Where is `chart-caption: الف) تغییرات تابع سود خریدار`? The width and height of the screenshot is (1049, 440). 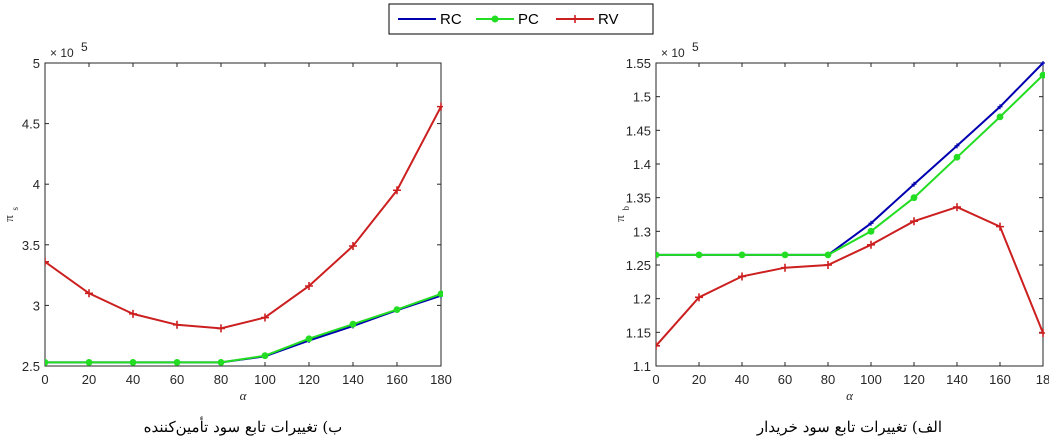
chart-caption: الف) تغییرات تابع سود خریدار is located at coordinates (849, 427).